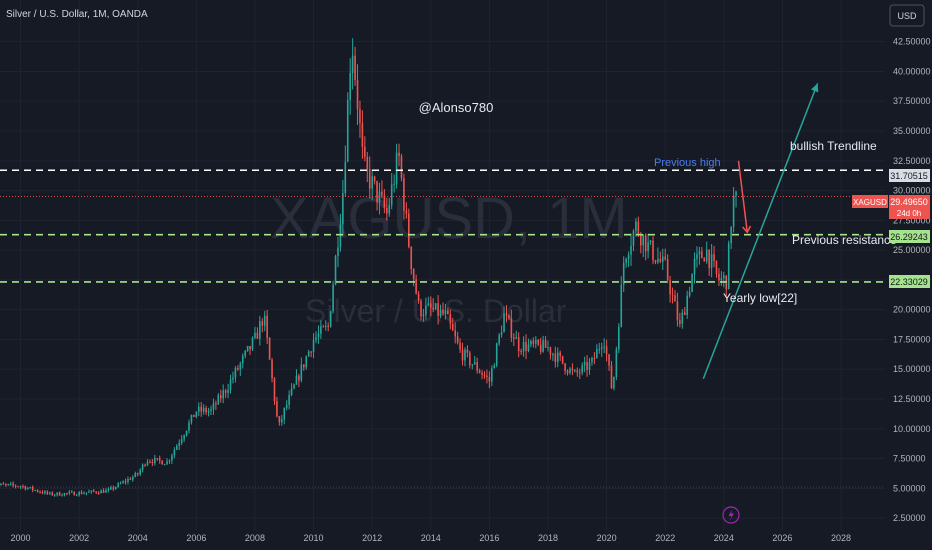 The image size is (932, 550). What do you see at coordinates (912, 71) in the screenshot?
I see `price-tick-label: 40.00000` at bounding box center [912, 71].